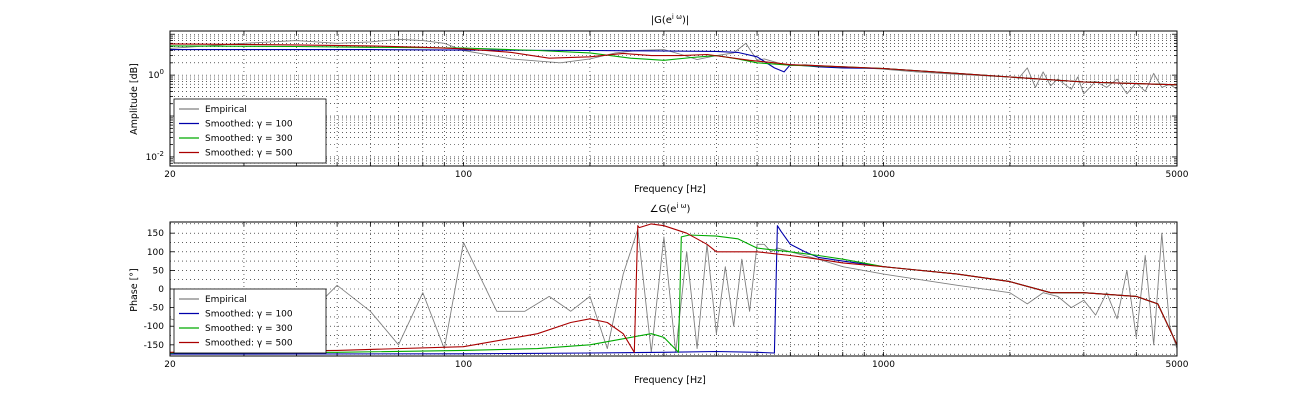 The width and height of the screenshot is (1300, 400). What do you see at coordinates (670, 208) in the screenshot?
I see `phase-title: ∠G(ei ω)` at bounding box center [670, 208].